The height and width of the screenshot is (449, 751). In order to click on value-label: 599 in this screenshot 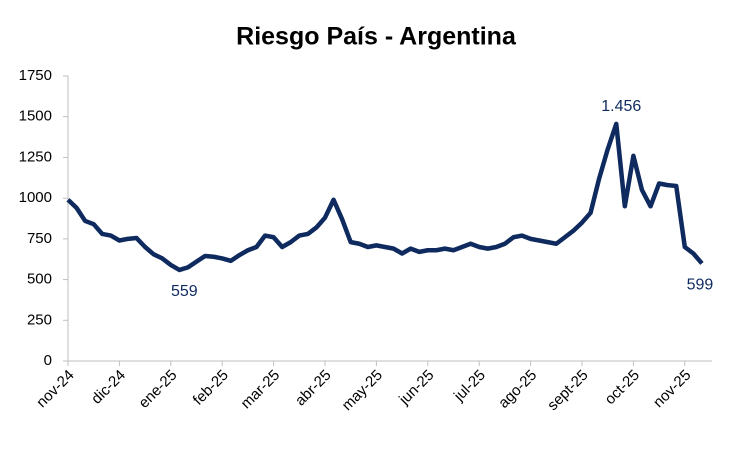, I will do `click(700, 285)`.